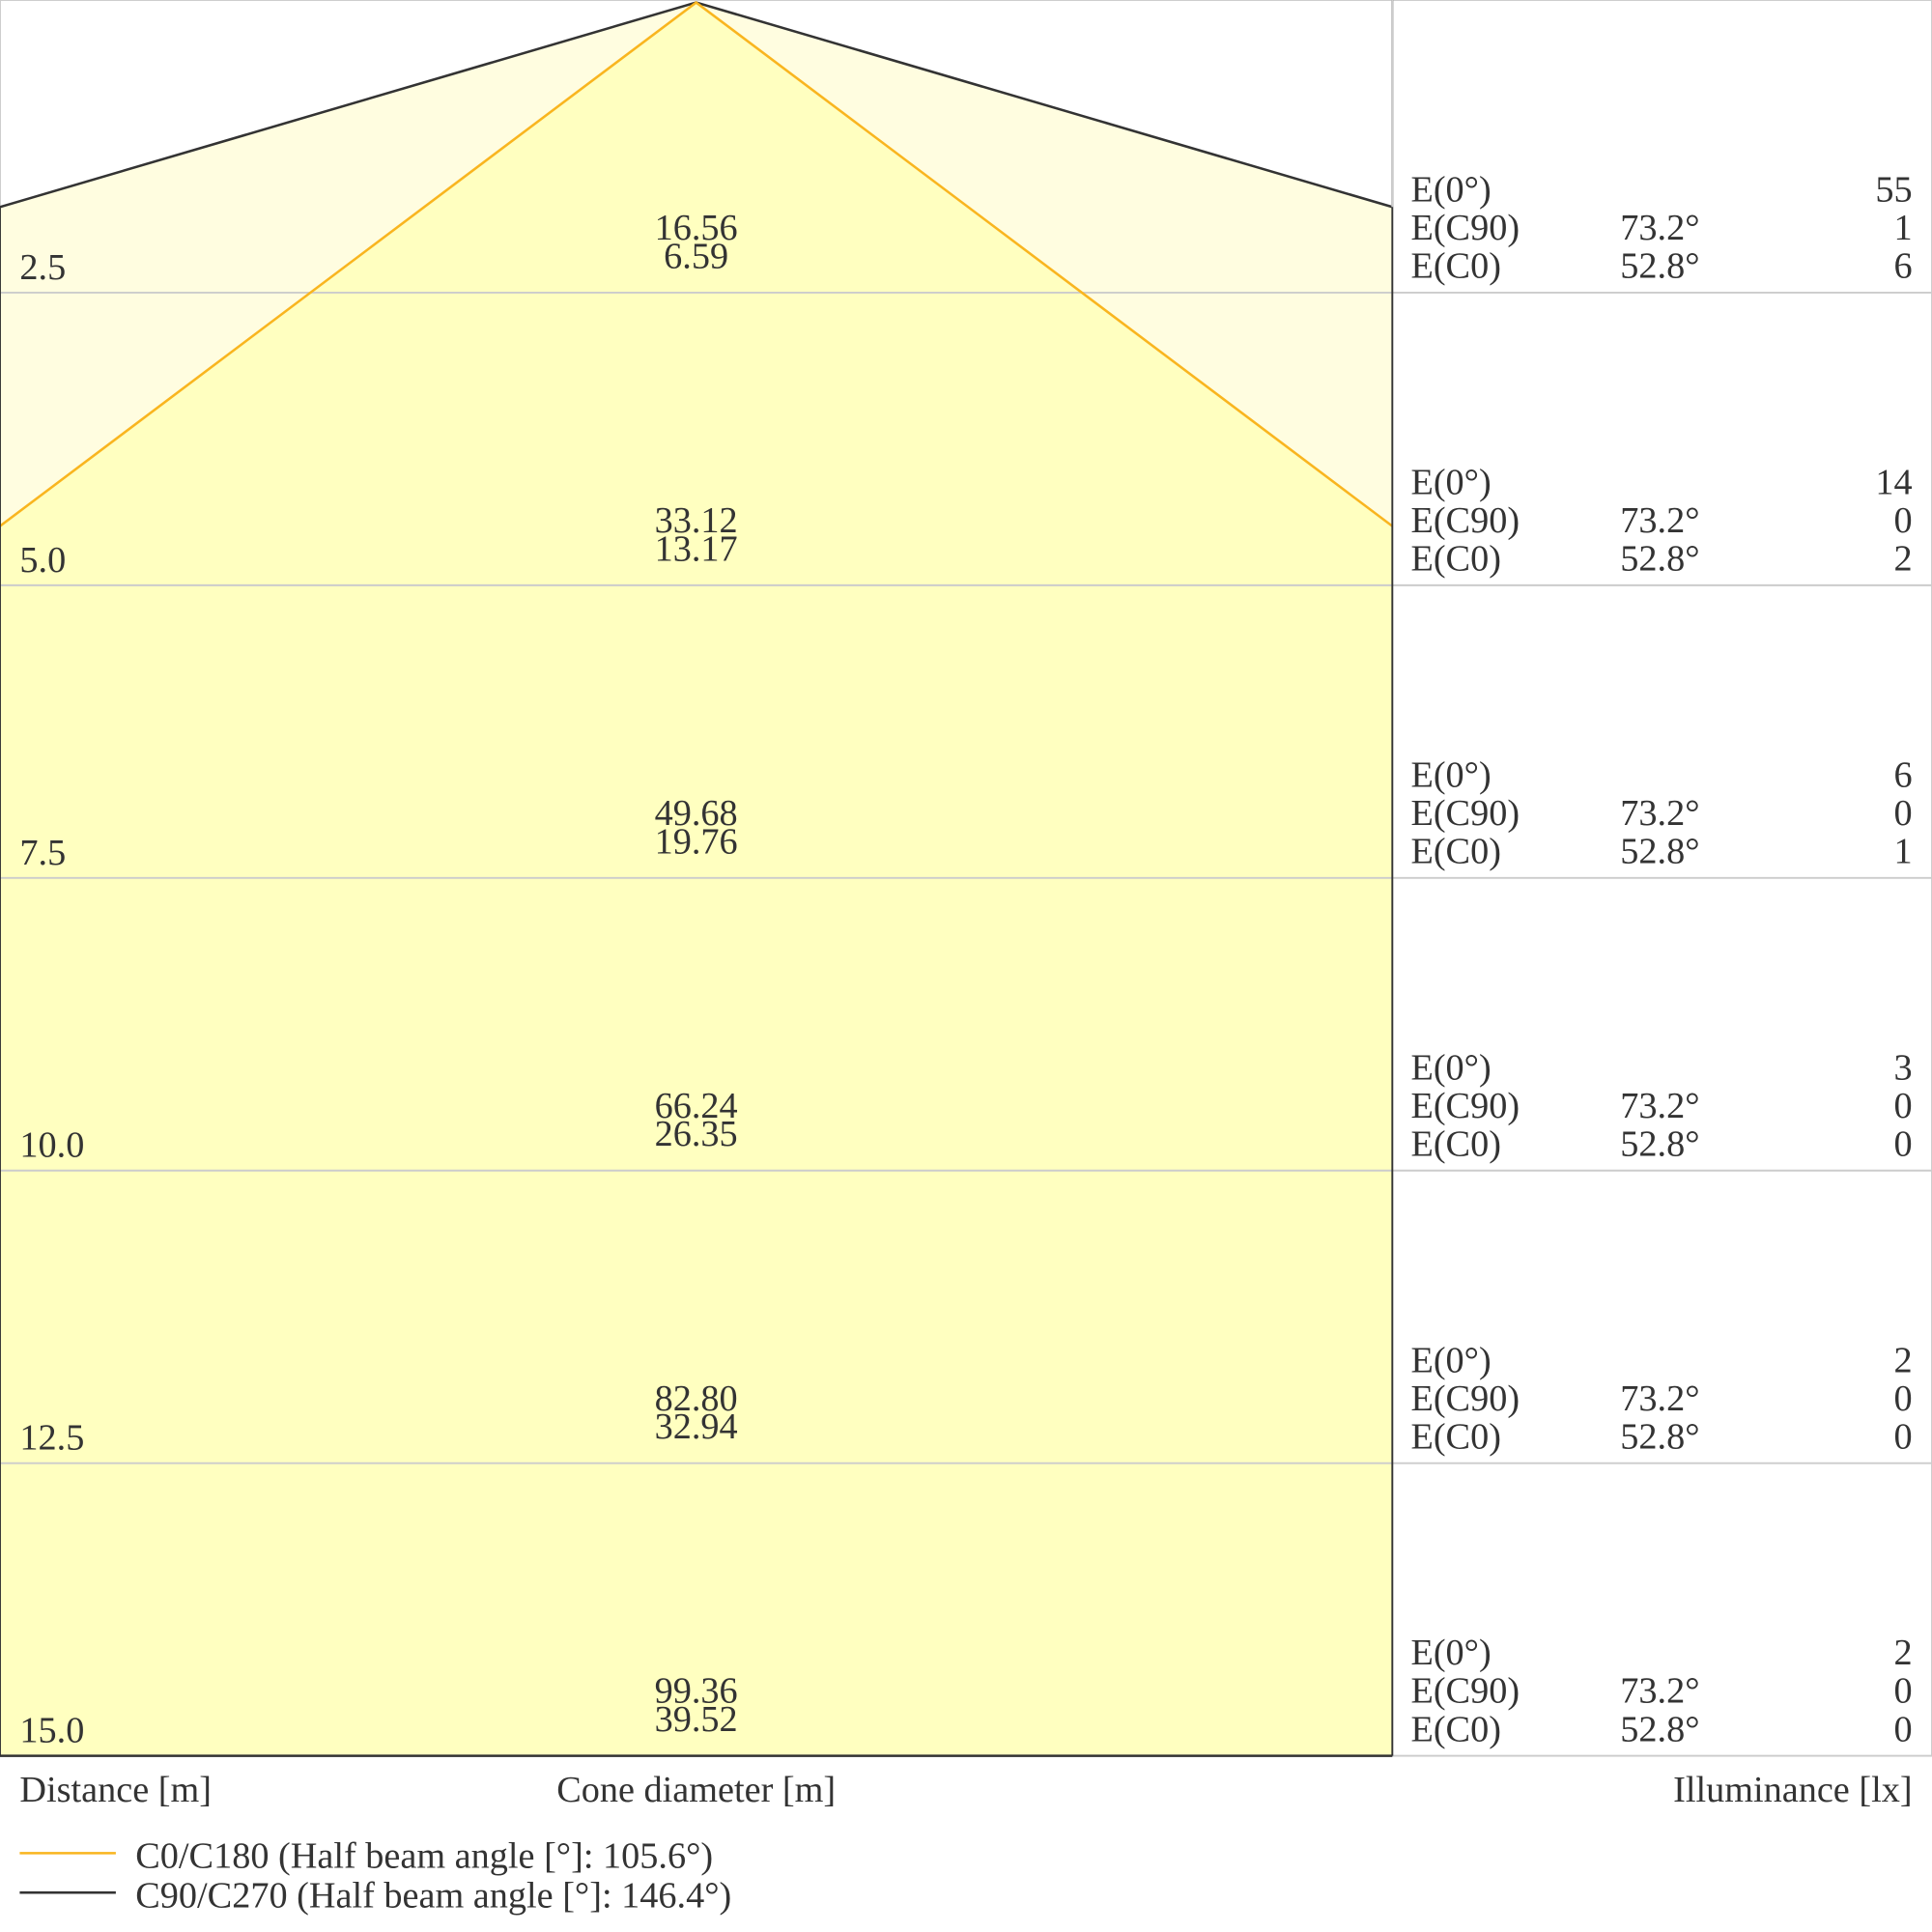  Describe the element at coordinates (1893, 482) in the screenshot. I see `illuminance: 14` at that location.